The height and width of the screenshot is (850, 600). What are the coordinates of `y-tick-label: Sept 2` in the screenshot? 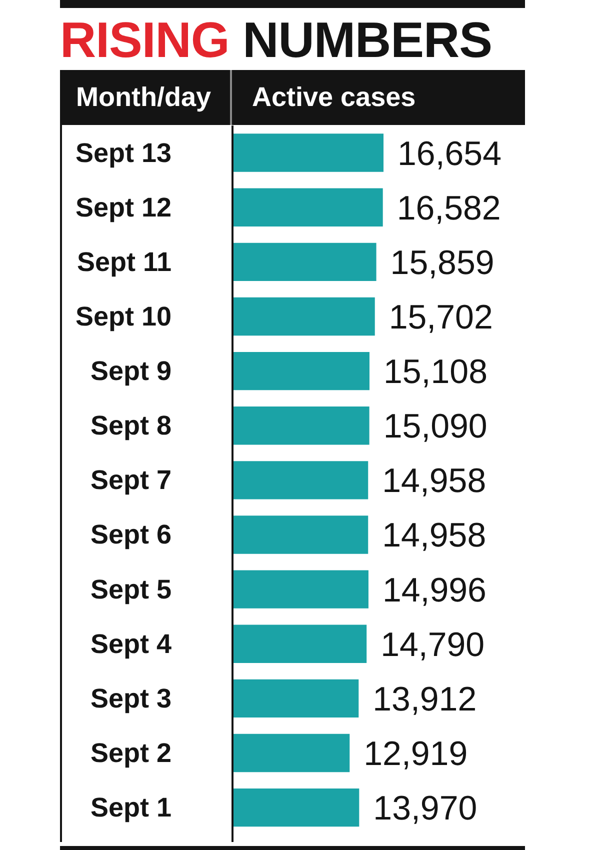 It's located at (131, 753).